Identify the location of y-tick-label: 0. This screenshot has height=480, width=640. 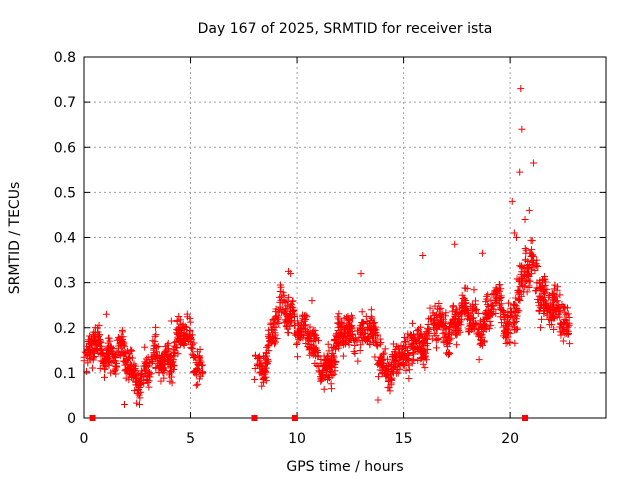
(71, 419).